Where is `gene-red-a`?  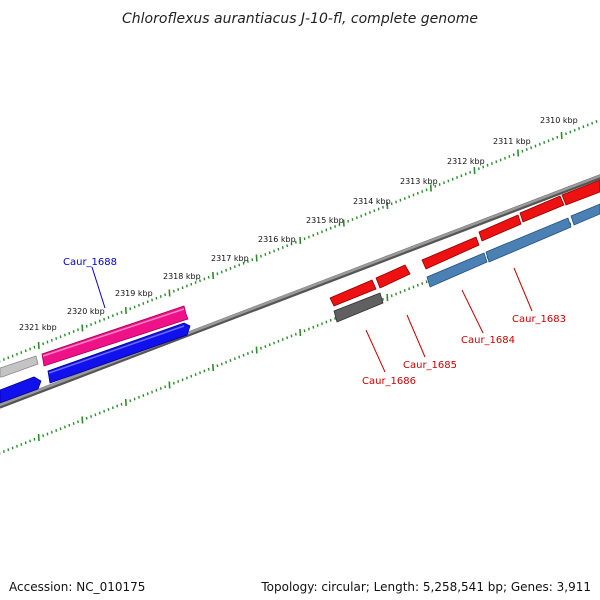
gene-red-a is located at coordinates (450, 253).